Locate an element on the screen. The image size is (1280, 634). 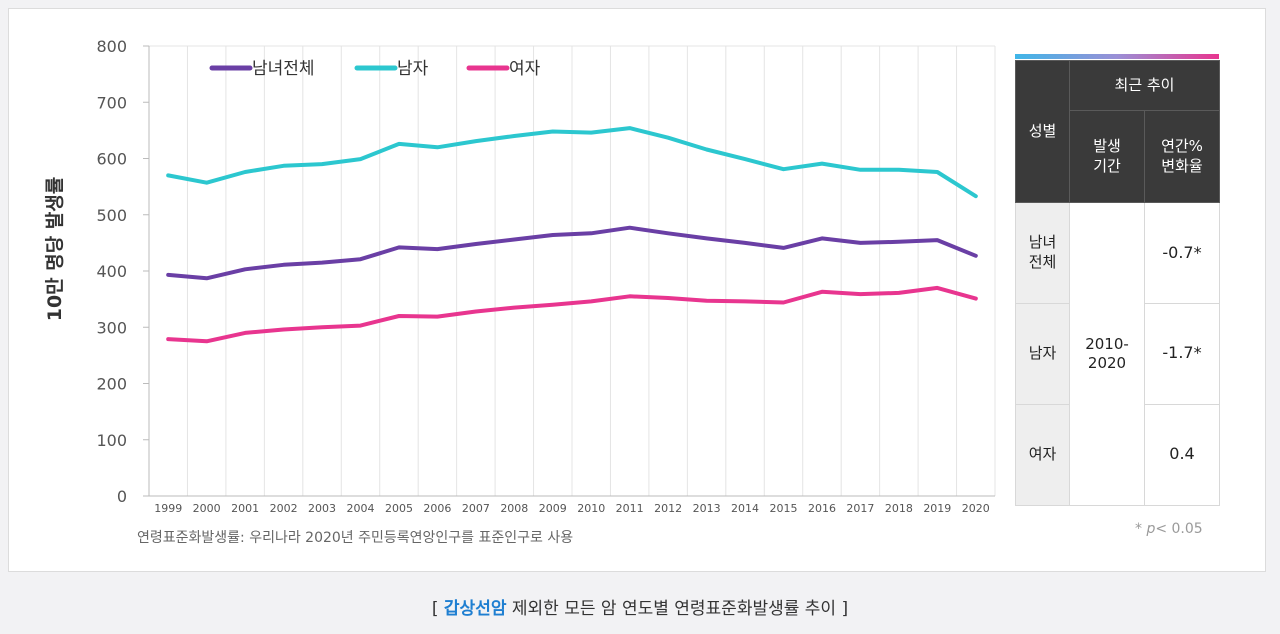
table-row: 여자 0.4 is located at coordinates (1117, 455).